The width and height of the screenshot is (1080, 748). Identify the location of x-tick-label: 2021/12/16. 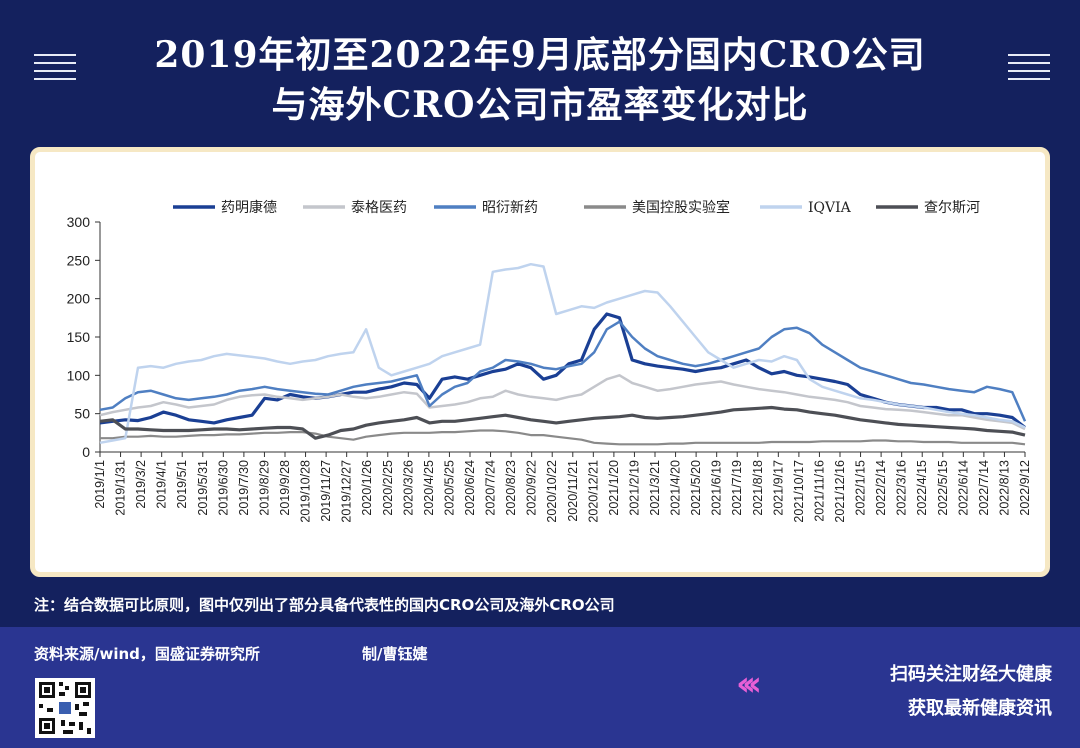
(840, 491).